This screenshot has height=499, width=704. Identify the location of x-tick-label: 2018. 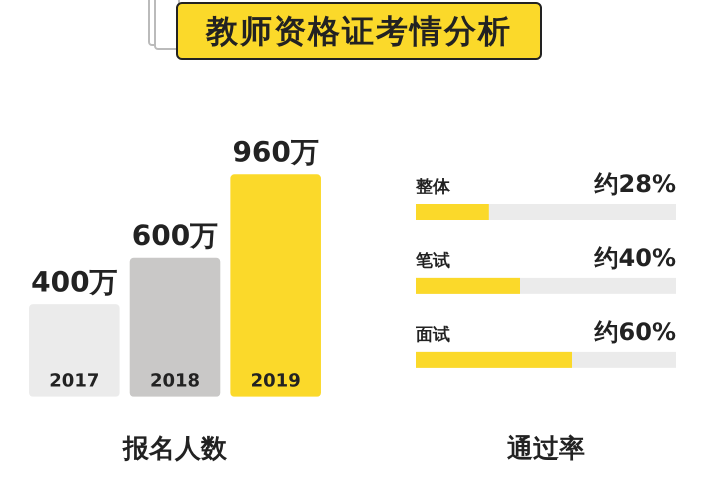
(175, 381).